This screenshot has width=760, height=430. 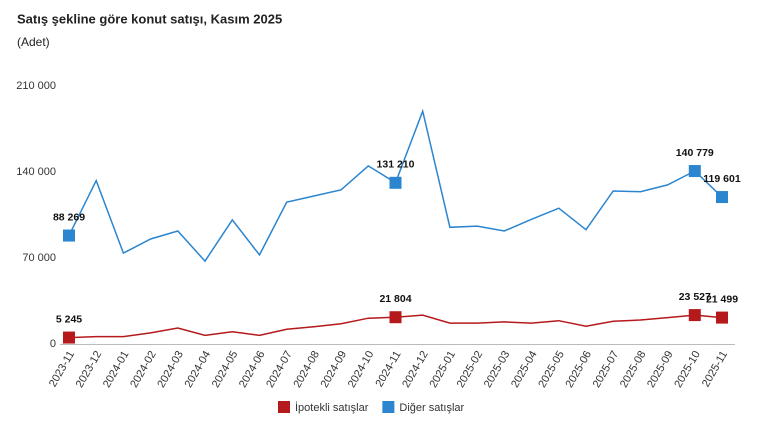 What do you see at coordinates (332, 407) in the screenshot?
I see `legend-label: İpotekli satışlar` at bounding box center [332, 407].